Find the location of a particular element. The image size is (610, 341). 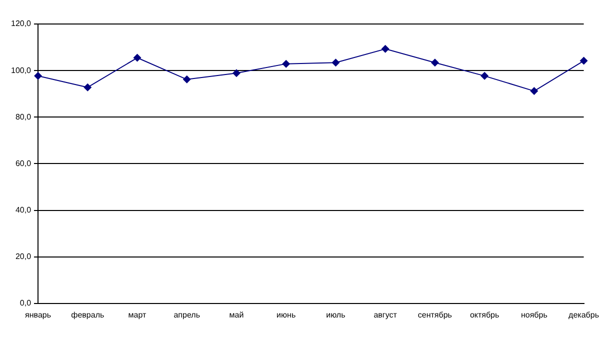

y-tick-label: 80,0 is located at coordinates (23, 117).